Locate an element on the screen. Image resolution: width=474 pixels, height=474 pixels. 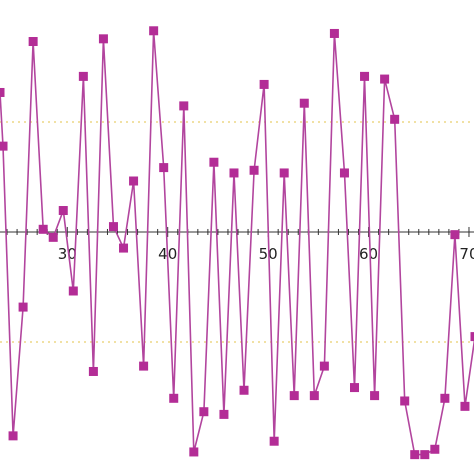
x-tick-label: 30 is located at coordinates (67, 254).